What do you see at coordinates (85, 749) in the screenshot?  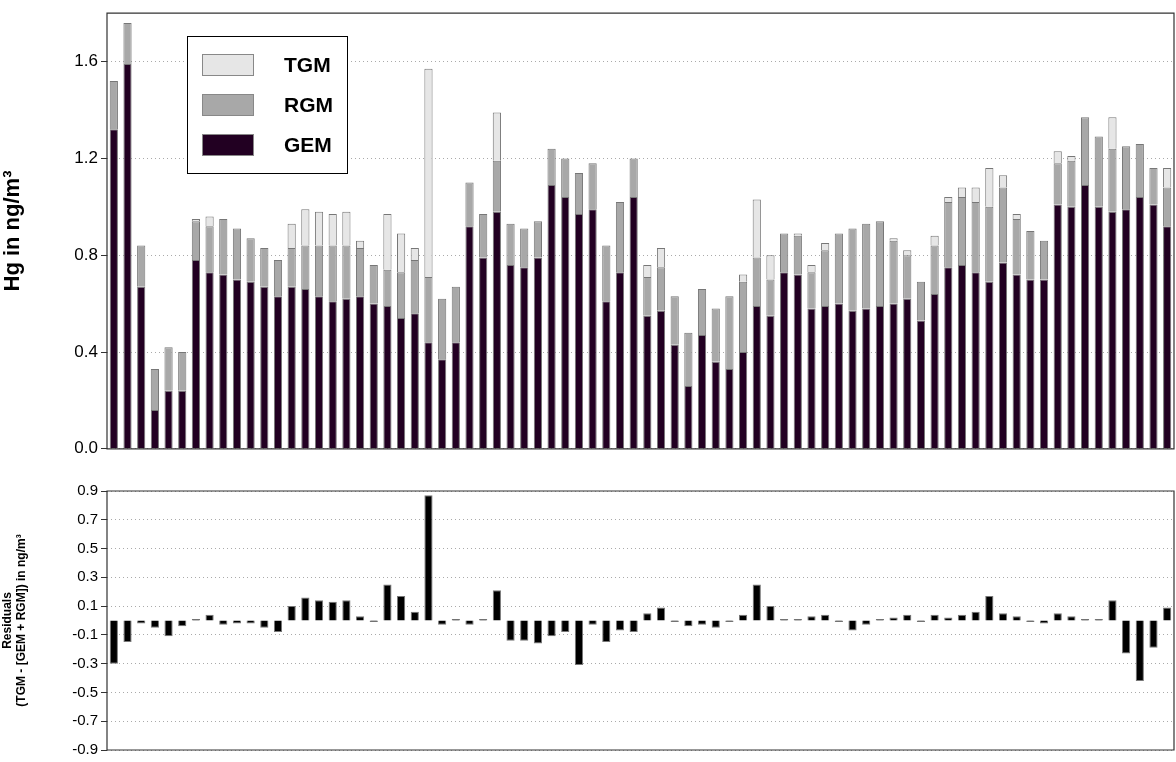 I see `y-tick-label: -0.9` at bounding box center [85, 749].